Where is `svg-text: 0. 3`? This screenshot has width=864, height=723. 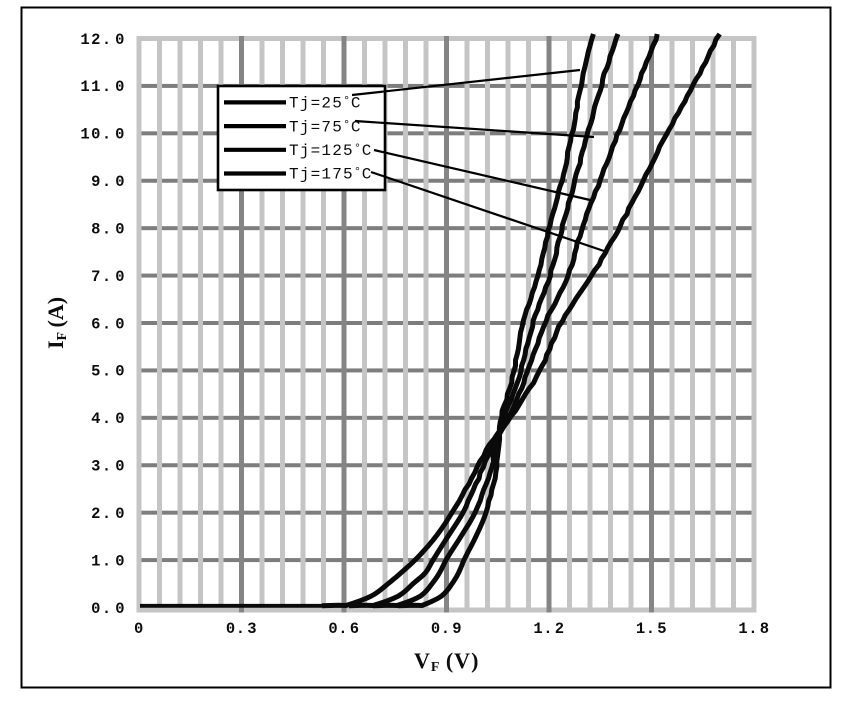
svg-text: 0. 3 is located at coordinates (241, 629).